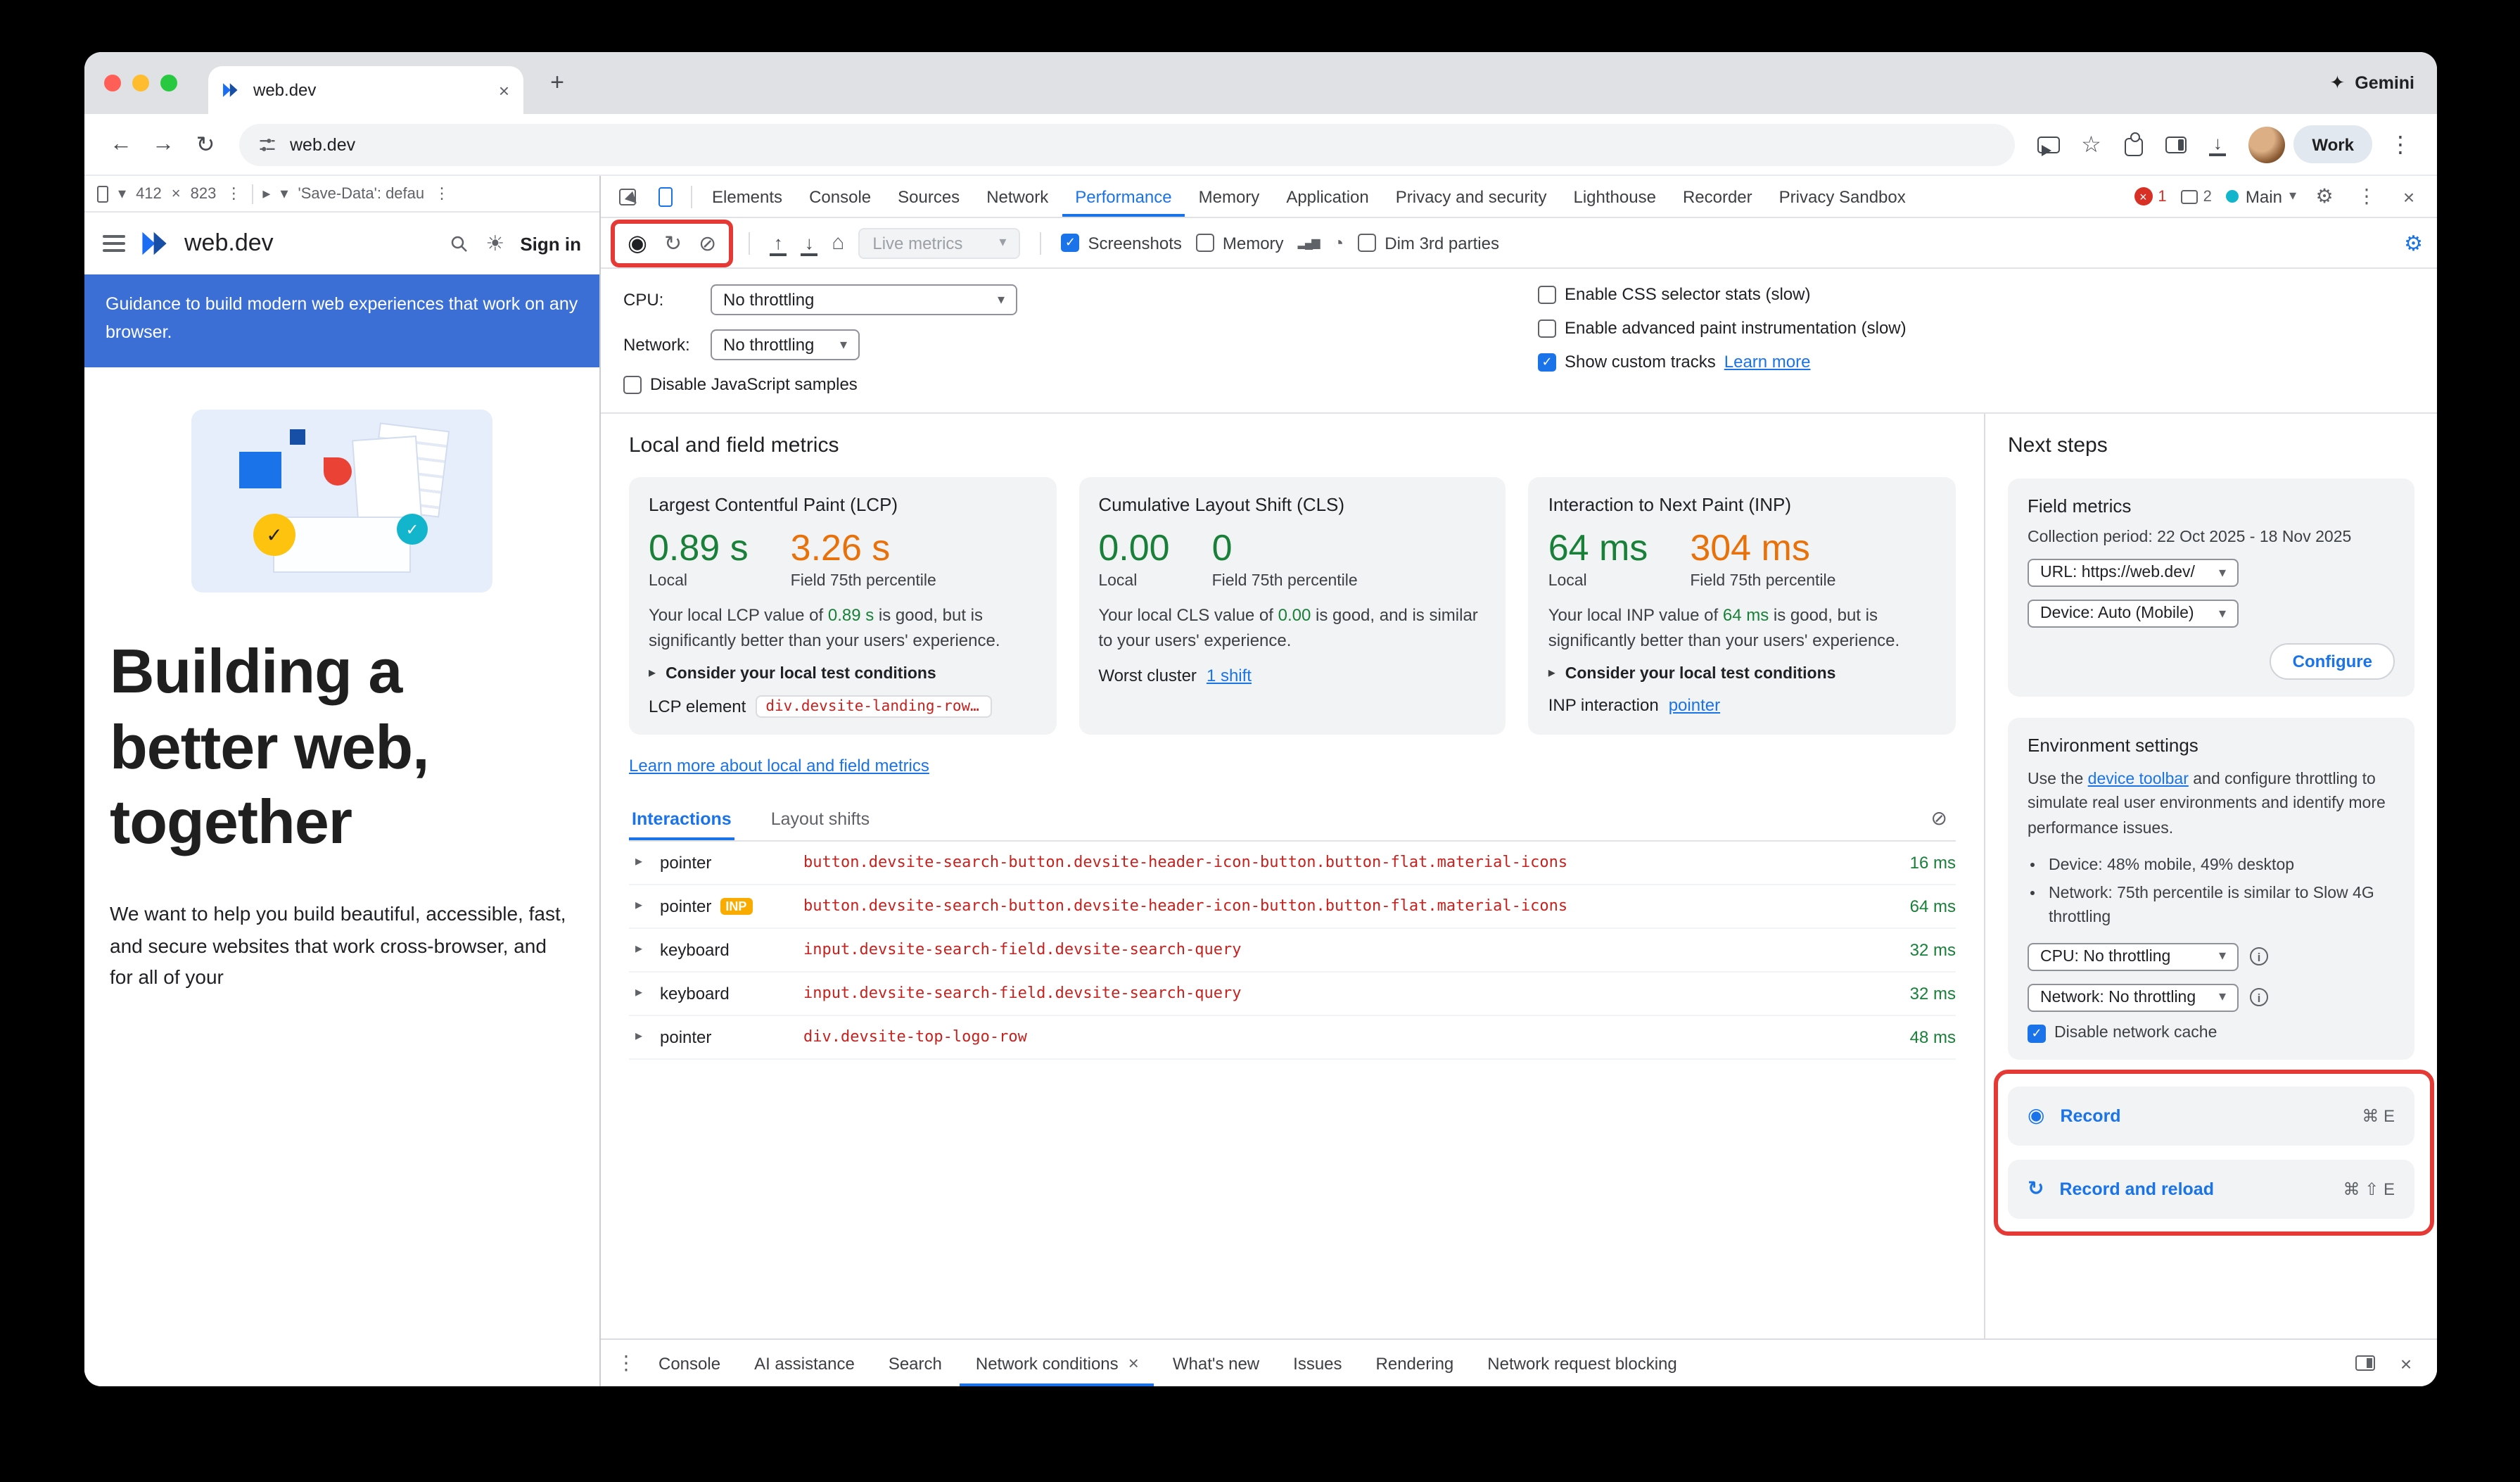 Image resolution: width=2520 pixels, height=1482 pixels. Describe the element at coordinates (267, 194) in the screenshot. I see `media-chevron-icon: ▸` at that location.